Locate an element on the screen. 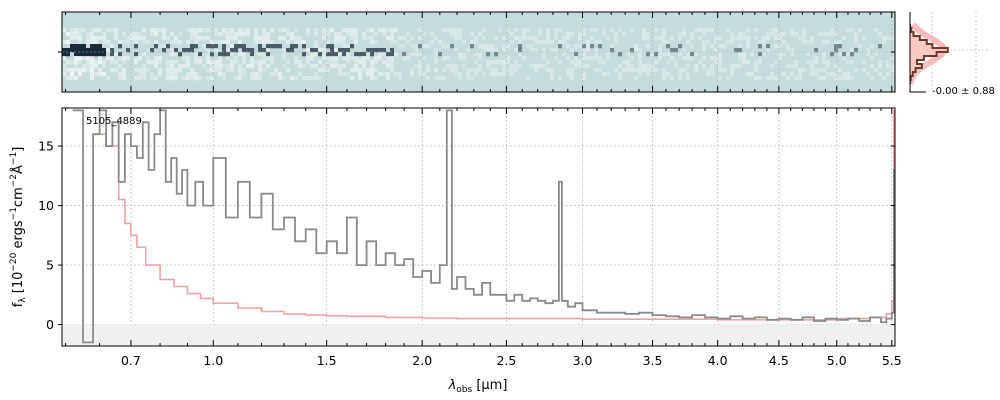 This screenshot has width=1000, height=400. x-tick-label: 2.5 is located at coordinates (506, 360).